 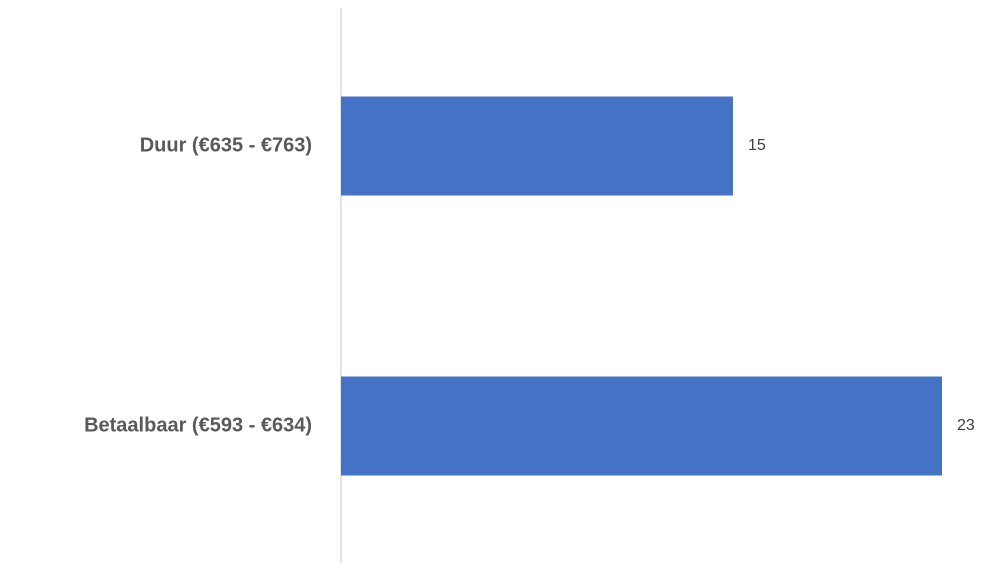 I want to click on category-label: Duur (€635 - €763), so click(x=226, y=145).